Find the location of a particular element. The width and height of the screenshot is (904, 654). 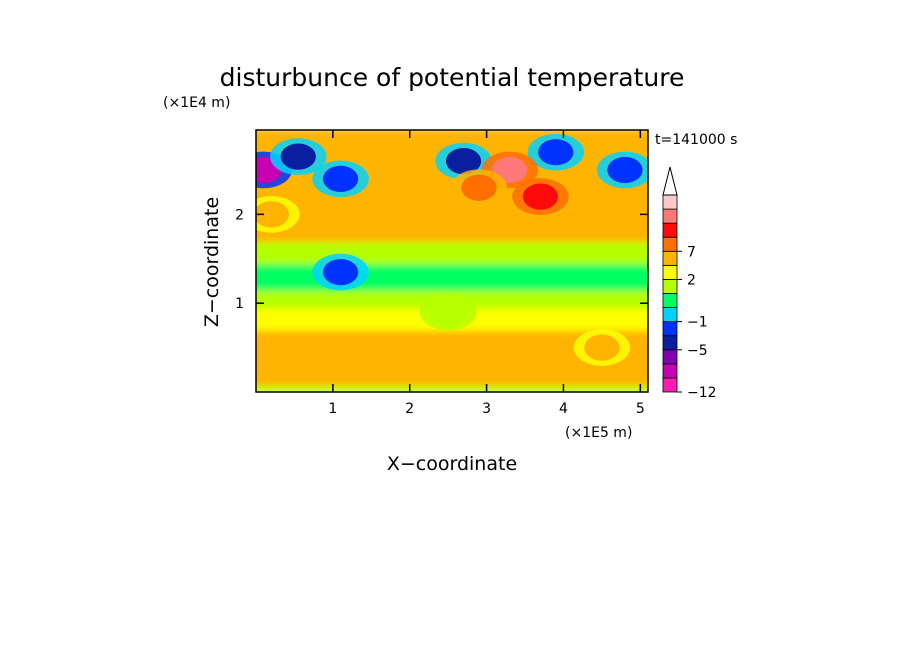

chart-title: disturbunce of potential temperature is located at coordinates (452, 77).